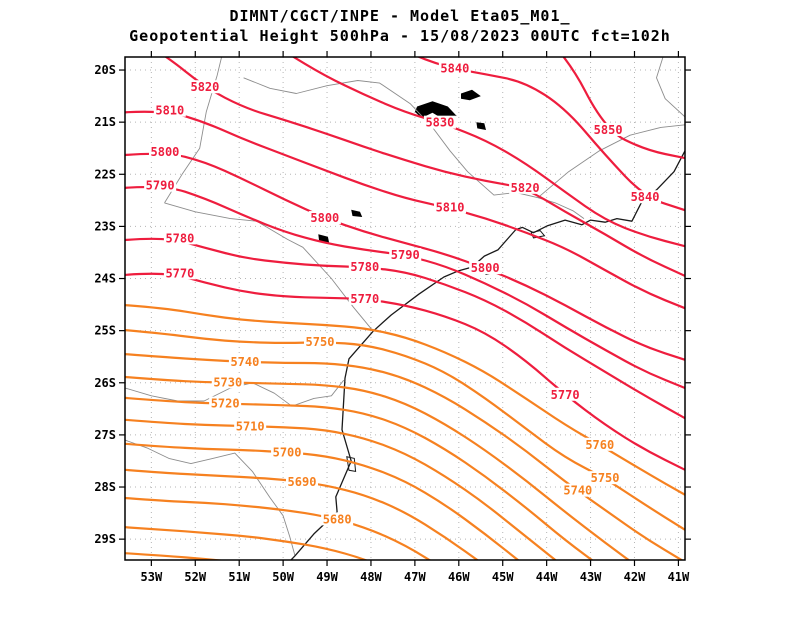  I want to click on contour-label: 5690, so click(302, 482).